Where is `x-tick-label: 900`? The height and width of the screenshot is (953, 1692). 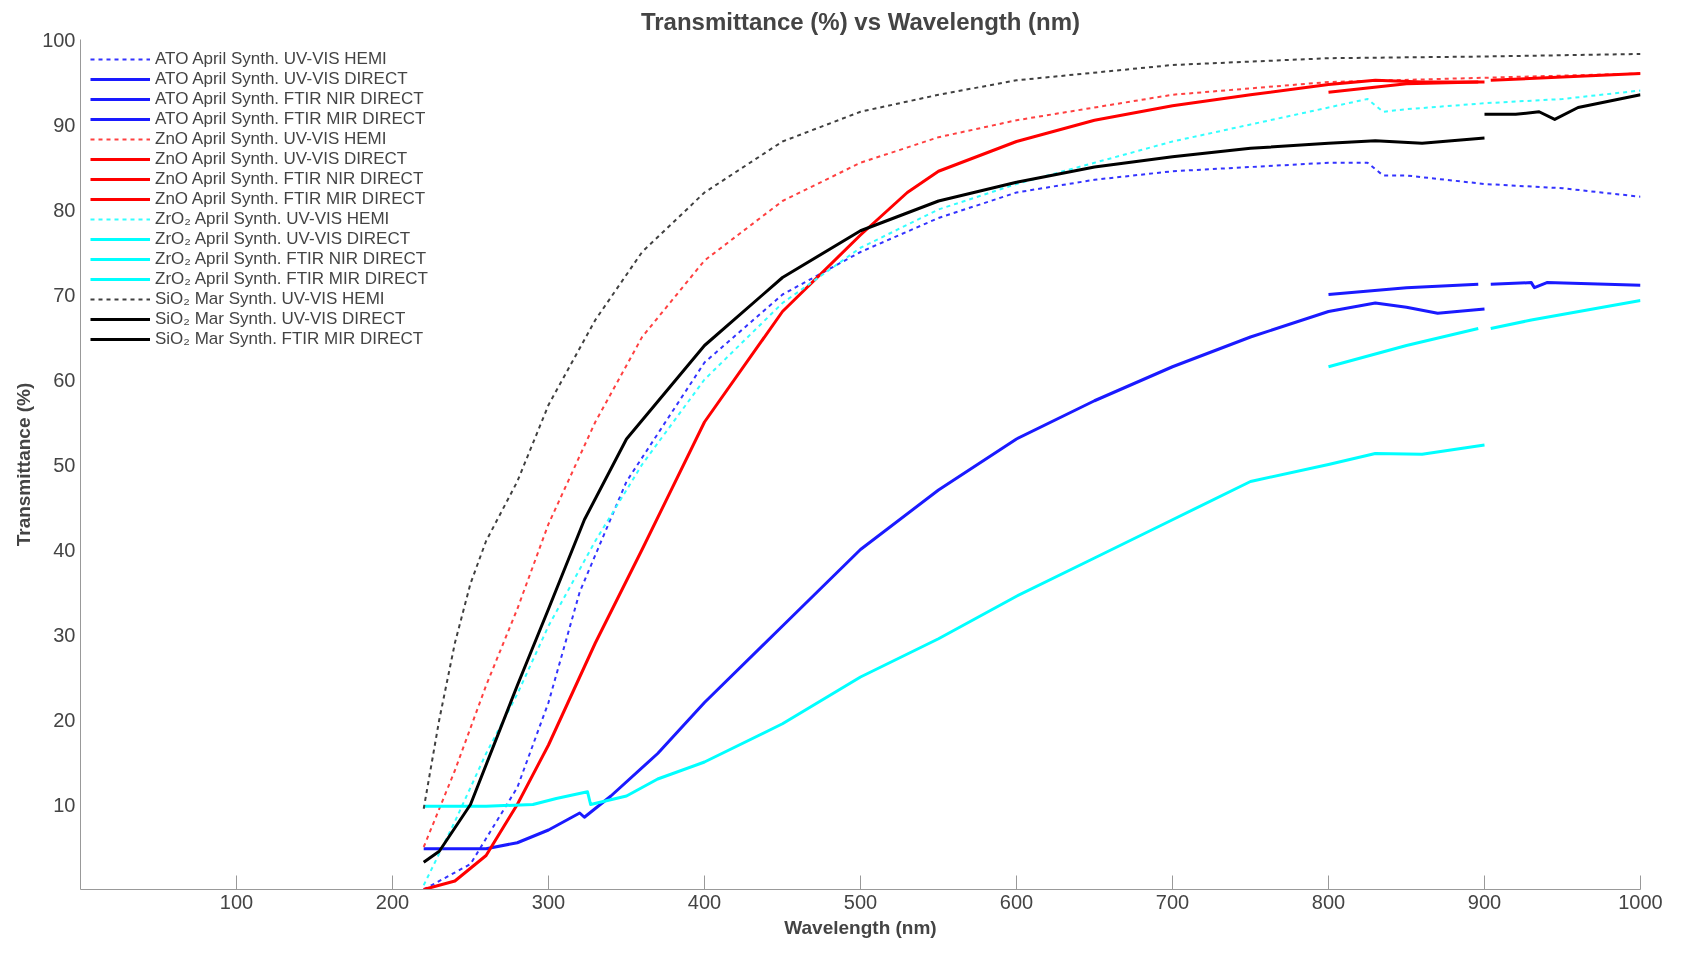 x-tick-label: 900 is located at coordinates (1484, 901).